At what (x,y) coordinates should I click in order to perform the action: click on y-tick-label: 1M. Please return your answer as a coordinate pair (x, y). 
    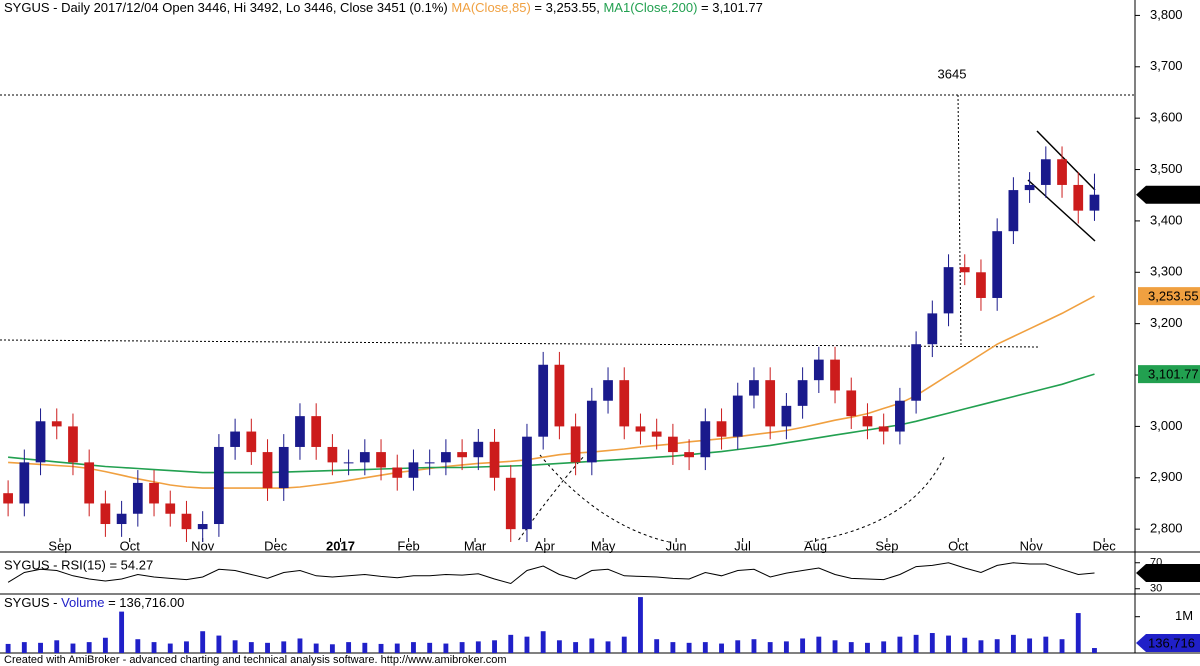
    Looking at the image, I should click on (1184, 615).